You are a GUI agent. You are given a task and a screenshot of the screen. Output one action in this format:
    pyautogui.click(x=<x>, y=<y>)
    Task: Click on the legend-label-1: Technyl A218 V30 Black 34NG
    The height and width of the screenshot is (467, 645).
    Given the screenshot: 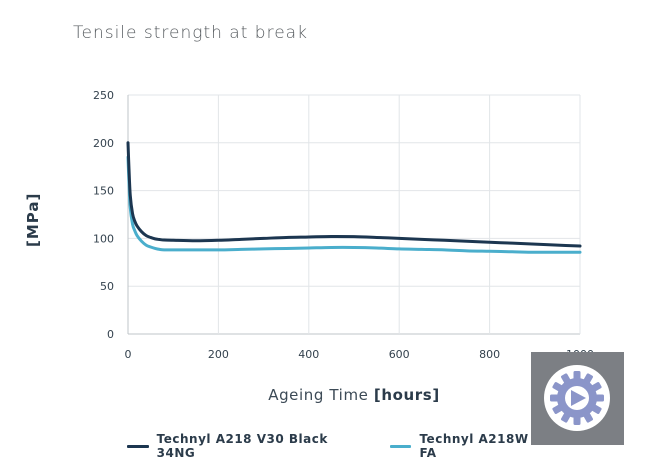 What is the action you would take?
    pyautogui.click(x=242, y=446)
    